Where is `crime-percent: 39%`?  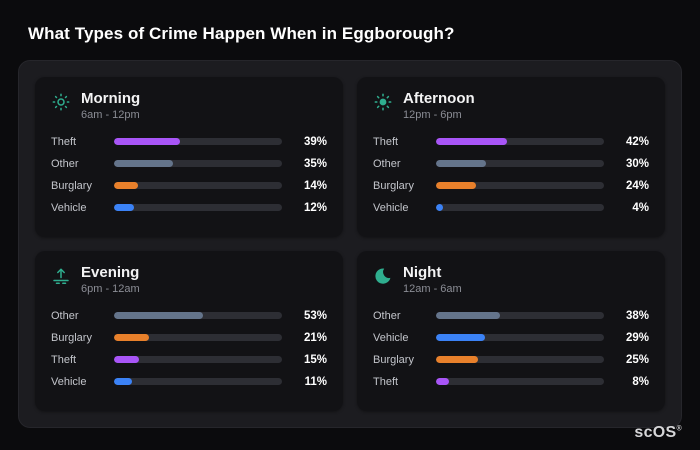 crime-percent: 39% is located at coordinates (315, 141).